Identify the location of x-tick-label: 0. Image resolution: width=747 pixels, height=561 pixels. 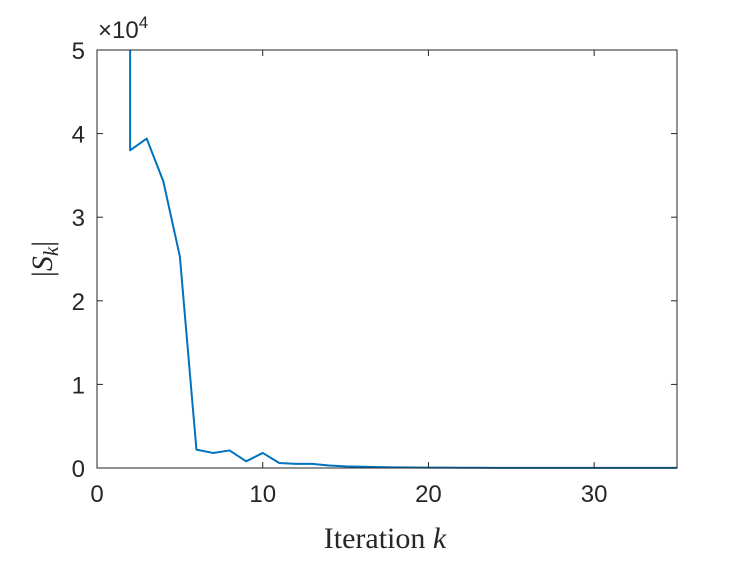
(96, 494).